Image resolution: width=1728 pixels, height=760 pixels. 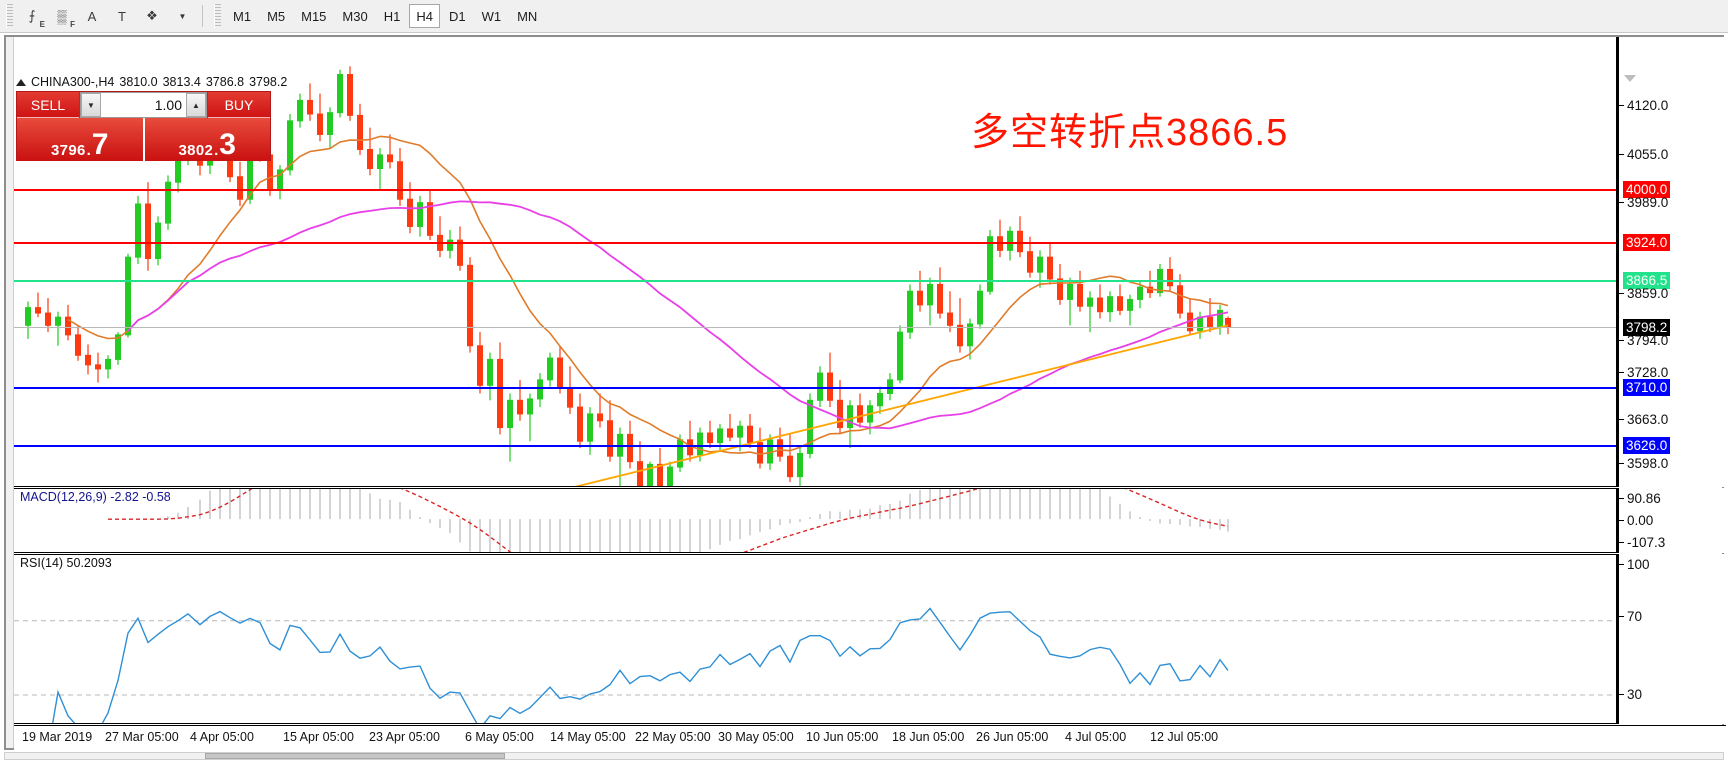 I want to click on price-axis-tick-3728.0: 3728.0, so click(x=1673, y=372).